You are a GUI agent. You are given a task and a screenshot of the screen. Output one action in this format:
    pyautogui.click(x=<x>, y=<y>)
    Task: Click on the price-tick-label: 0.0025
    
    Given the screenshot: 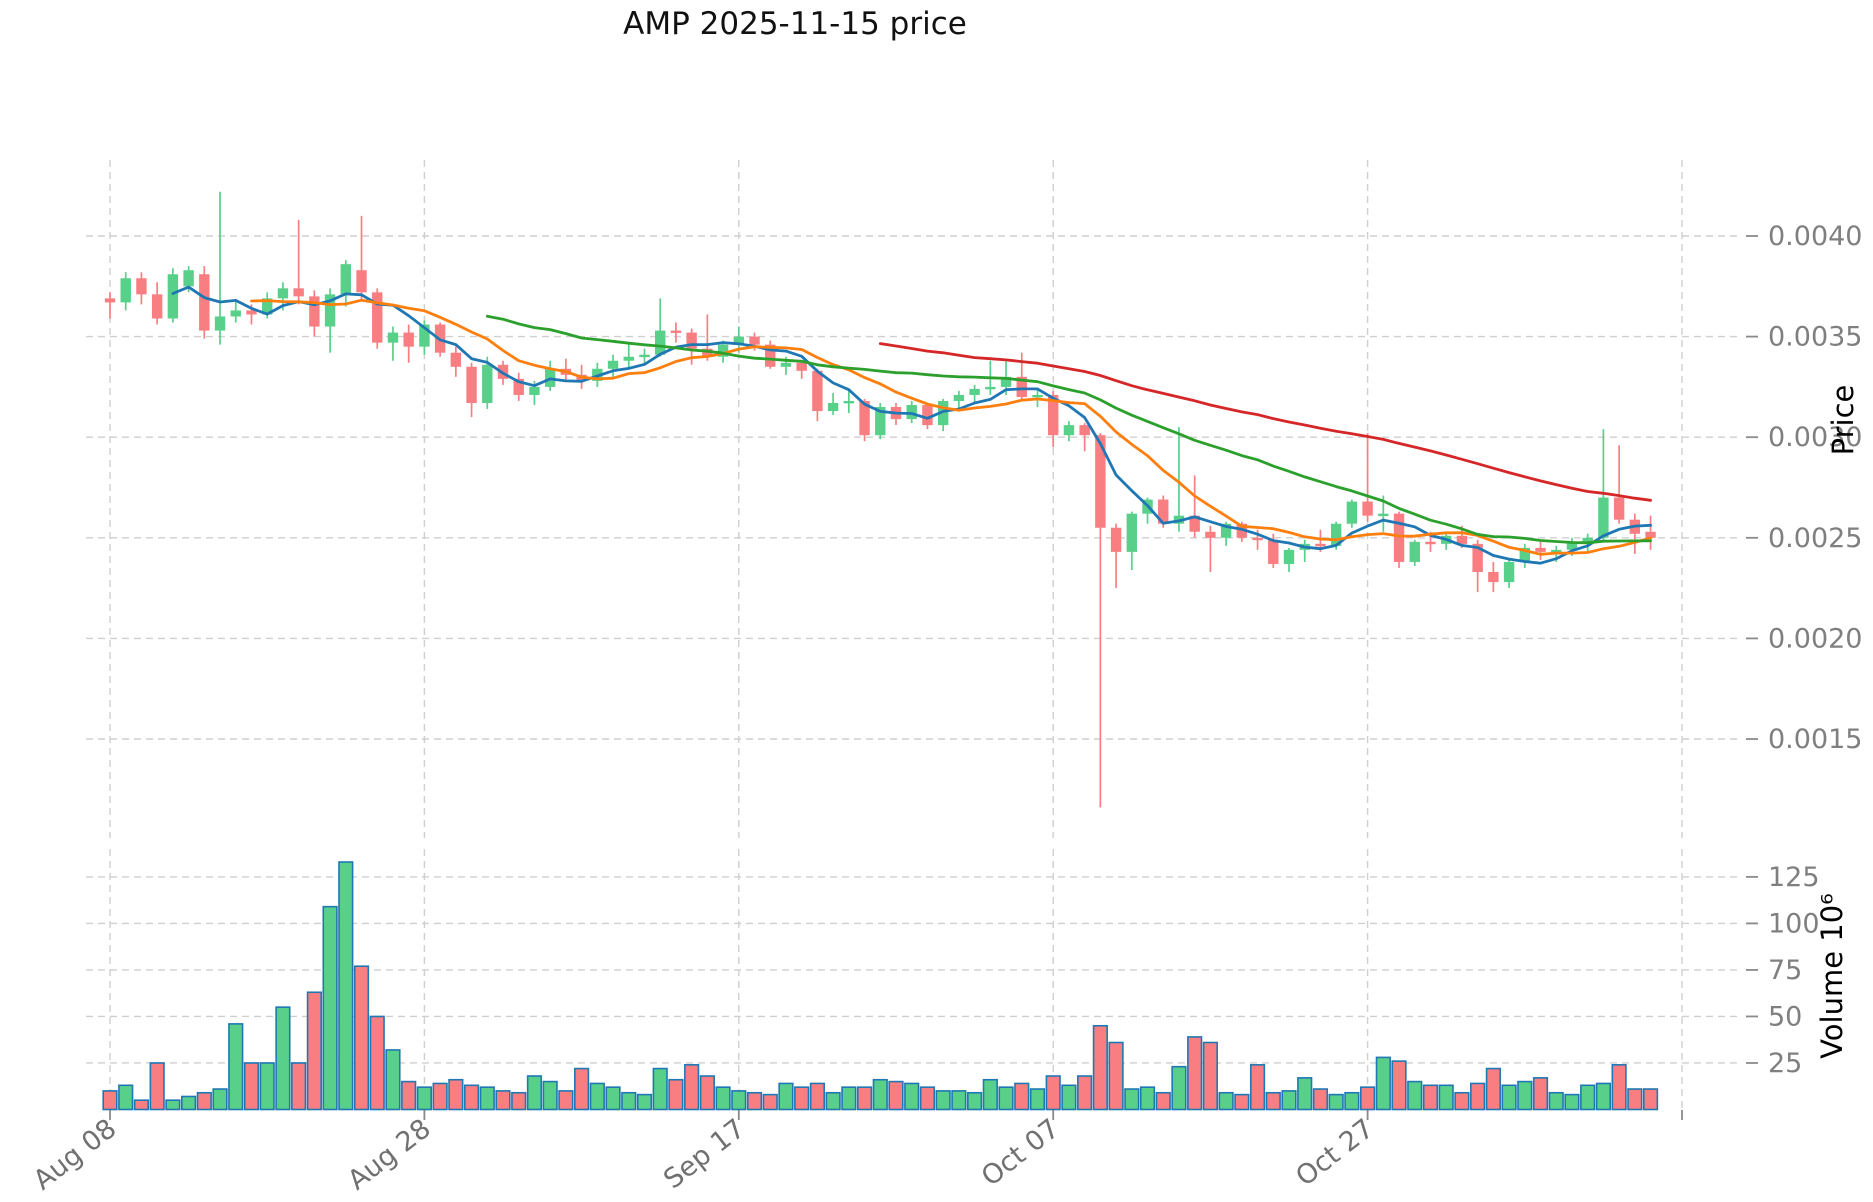 What is the action you would take?
    pyautogui.click(x=1815, y=538)
    